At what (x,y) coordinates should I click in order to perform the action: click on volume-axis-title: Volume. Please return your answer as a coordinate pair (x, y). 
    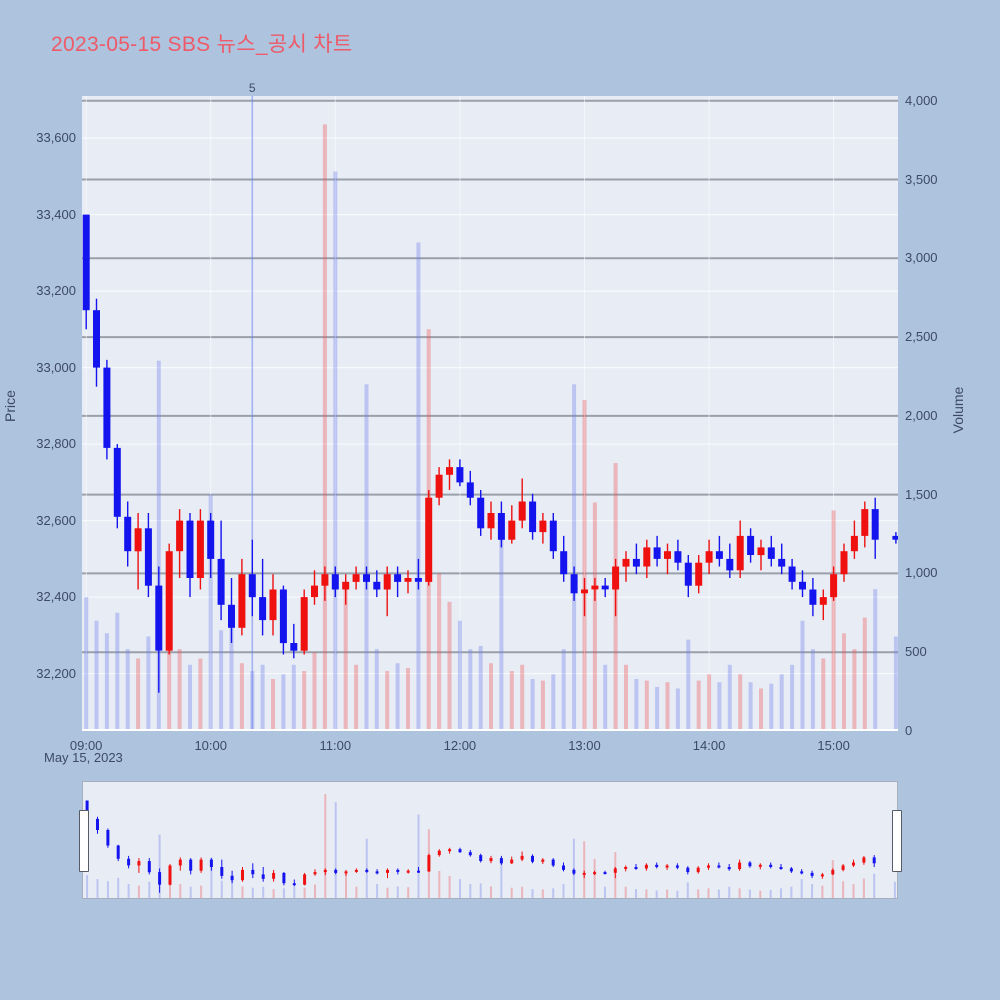
    Looking at the image, I should click on (958, 410).